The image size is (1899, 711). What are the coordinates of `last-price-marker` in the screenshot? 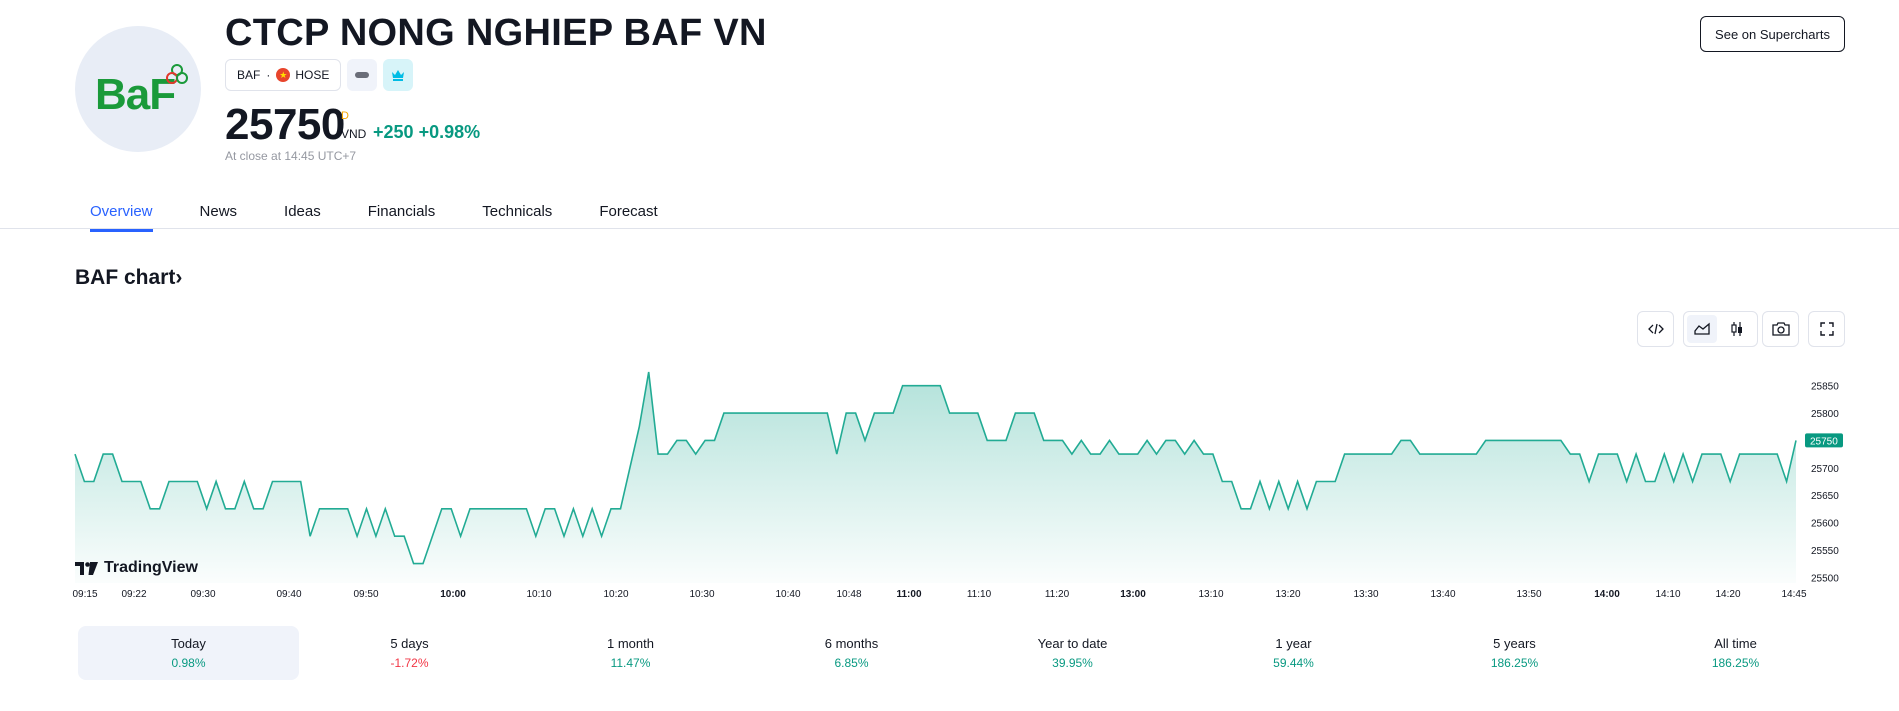 It's located at (1824, 440).